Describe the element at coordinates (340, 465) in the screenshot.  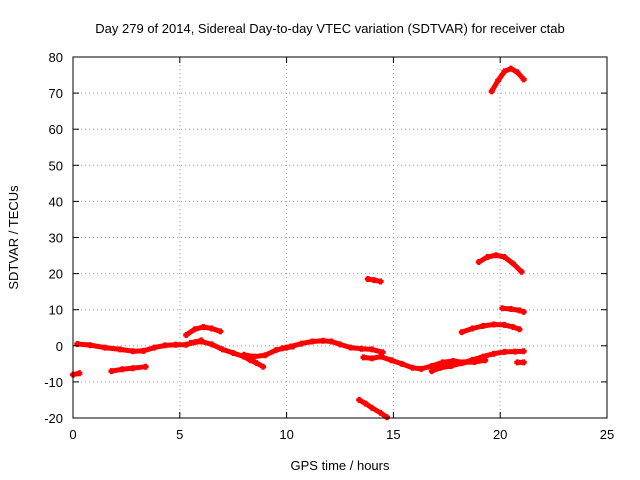
I see `x-axis-label: GPS time / hours` at that location.